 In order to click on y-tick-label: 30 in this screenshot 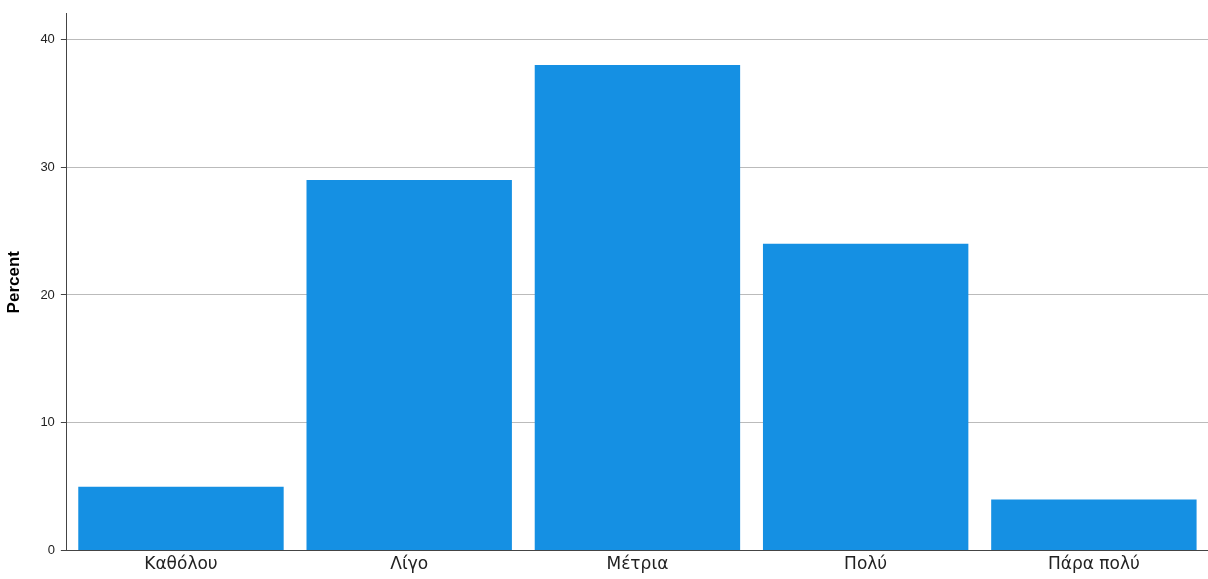, I will do `click(47, 166)`.